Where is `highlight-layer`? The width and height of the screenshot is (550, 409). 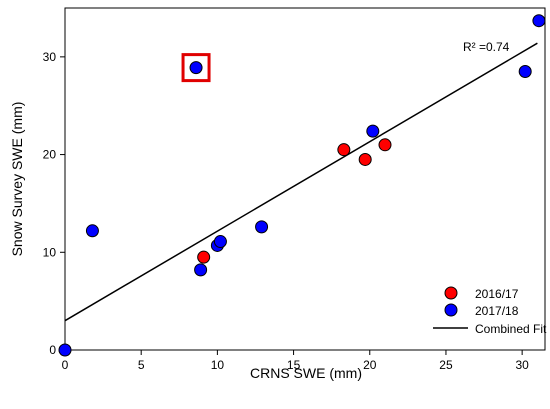
highlight-layer is located at coordinates (196, 68).